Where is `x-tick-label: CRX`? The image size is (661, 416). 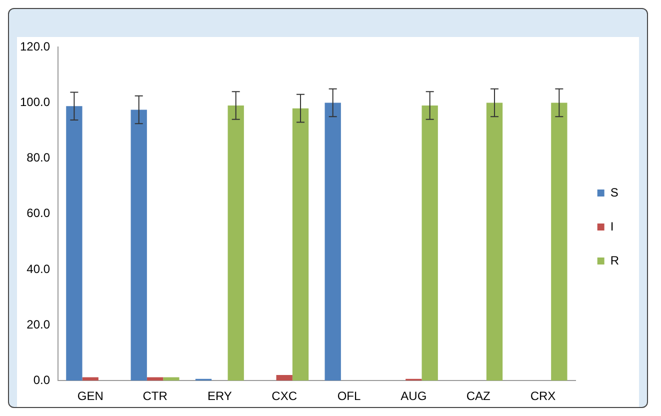 x-tick-label: CRX is located at coordinates (543, 396).